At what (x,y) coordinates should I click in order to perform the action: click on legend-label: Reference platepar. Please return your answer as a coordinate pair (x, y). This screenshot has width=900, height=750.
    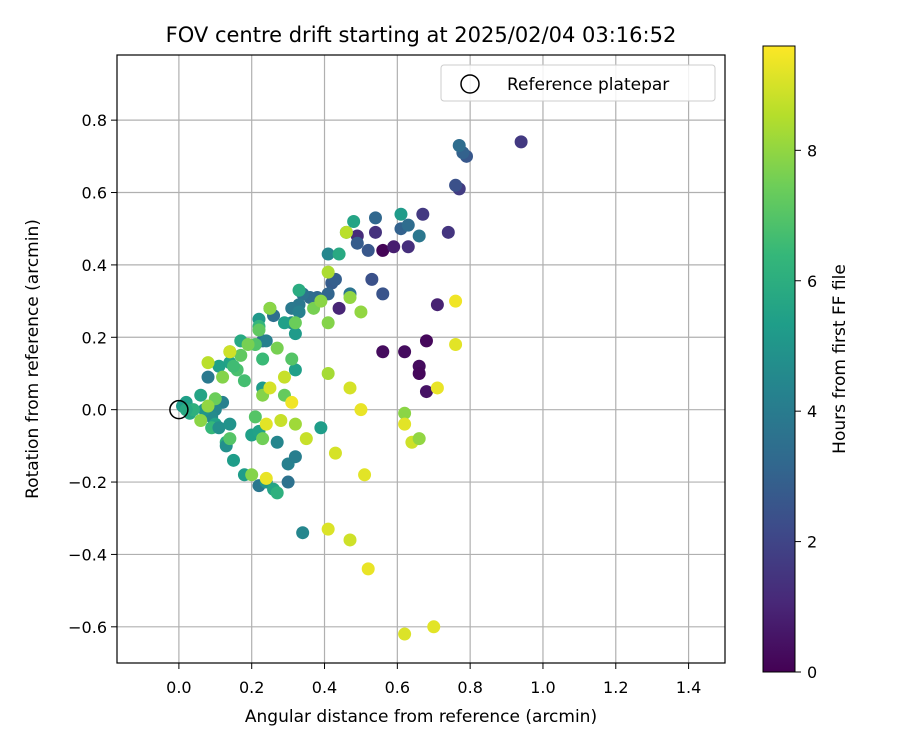
    Looking at the image, I should click on (588, 85).